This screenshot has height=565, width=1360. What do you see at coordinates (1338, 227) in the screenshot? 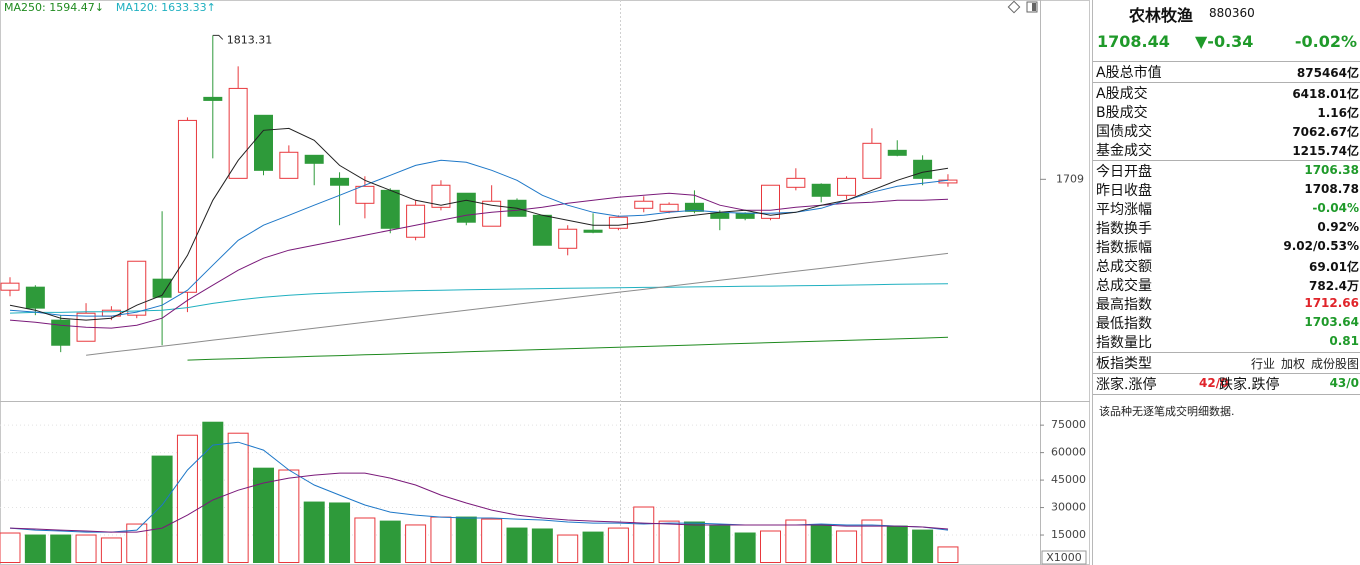
I see `row-value: 0.92%` at bounding box center [1338, 227].